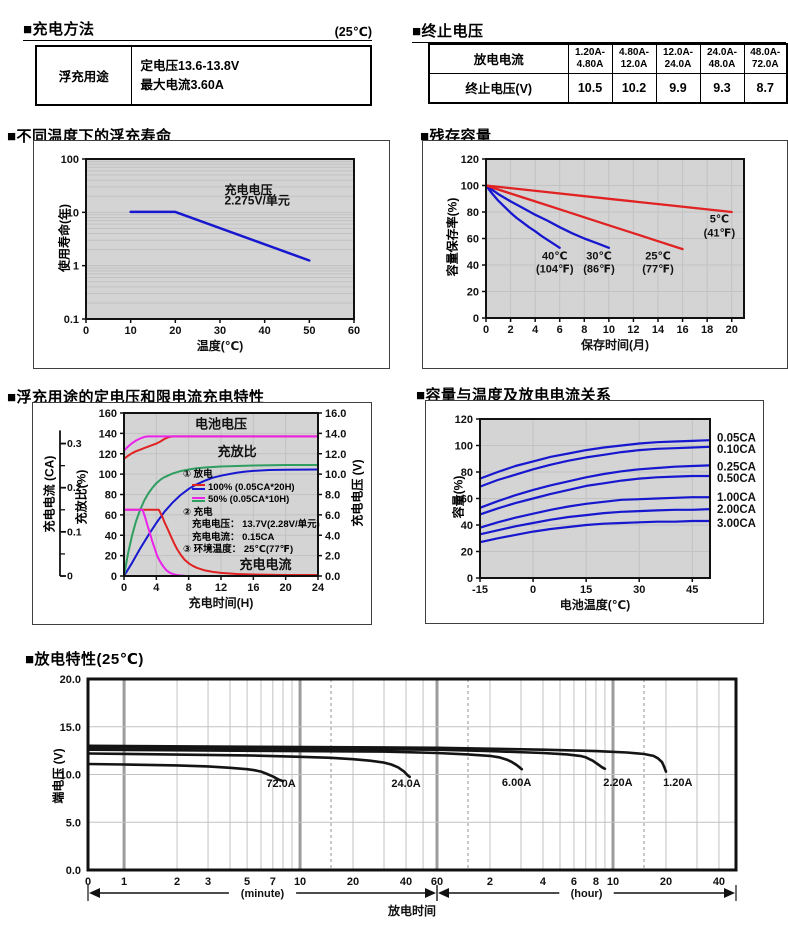 This screenshot has height=945, width=788. I want to click on table-row: 浮充用途 定电压13.6-13.8V 最大电流3.60A, so click(203, 75).